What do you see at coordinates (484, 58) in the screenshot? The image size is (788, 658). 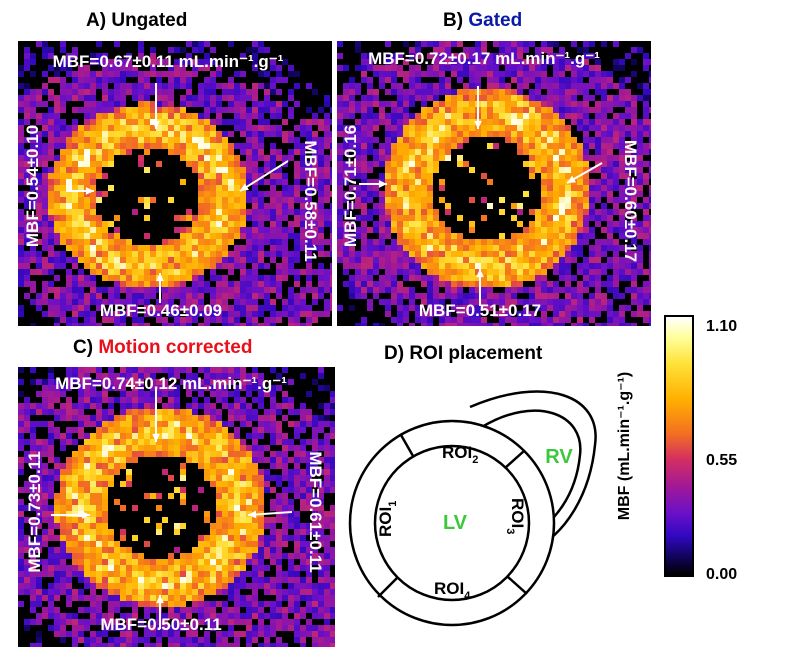 I see `mbf-label-top: MBF=0.72±0.17 mL.min⁻¹.g⁻¹` at bounding box center [484, 58].